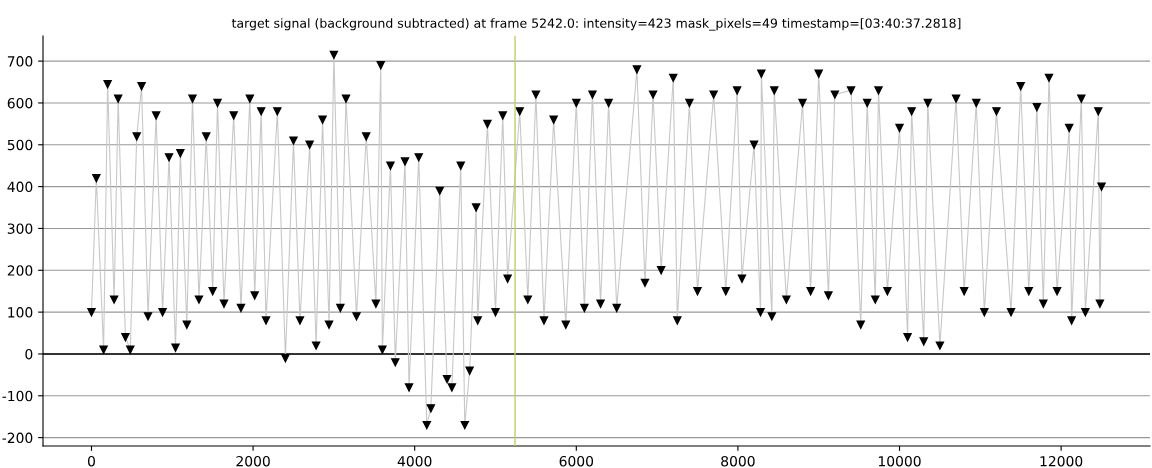  What do you see at coordinates (29, 354) in the screenshot?
I see `y-tick-label: 0` at bounding box center [29, 354].